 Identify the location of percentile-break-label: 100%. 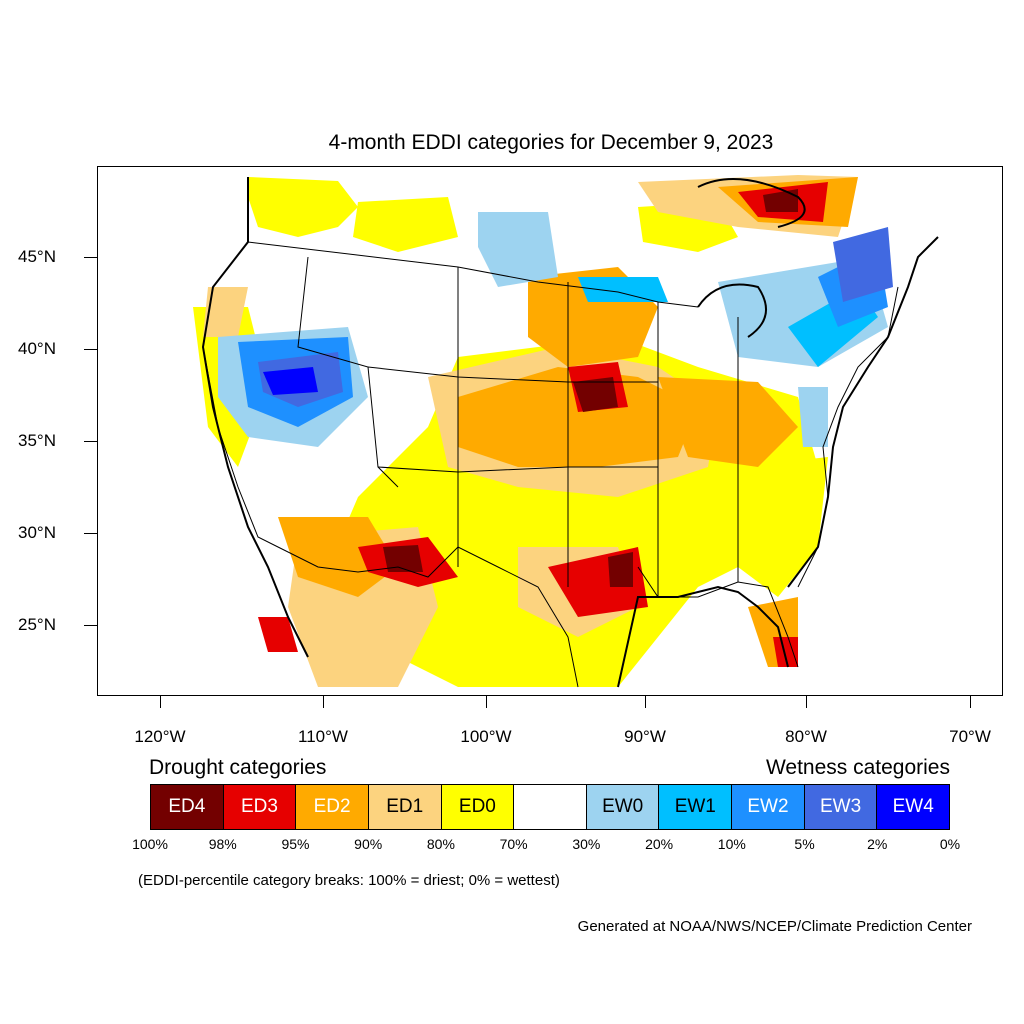
(150, 844).